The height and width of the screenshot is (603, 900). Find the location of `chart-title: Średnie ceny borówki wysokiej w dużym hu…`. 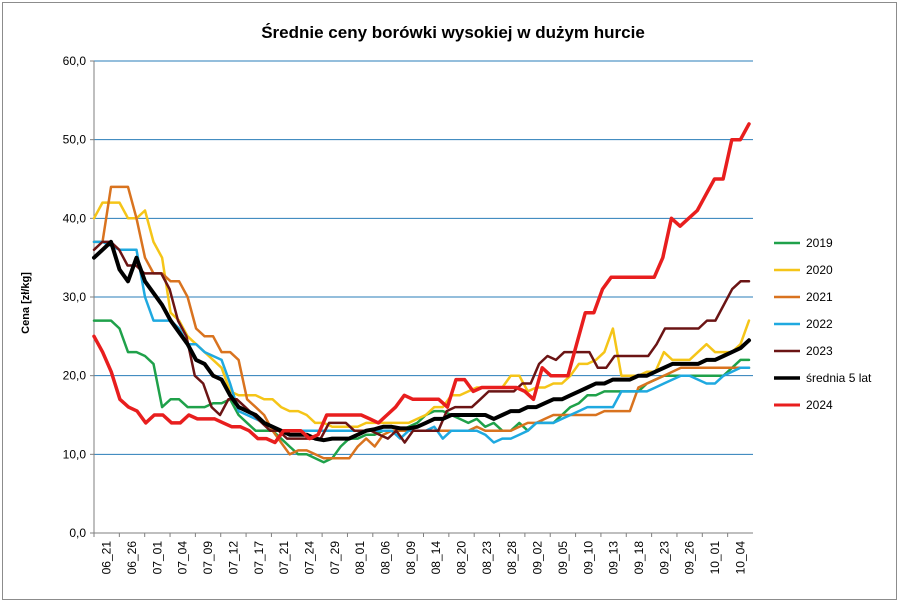

chart-title: Średnie ceny borówki wysokiej w dużym hu… is located at coordinates (453, 32).